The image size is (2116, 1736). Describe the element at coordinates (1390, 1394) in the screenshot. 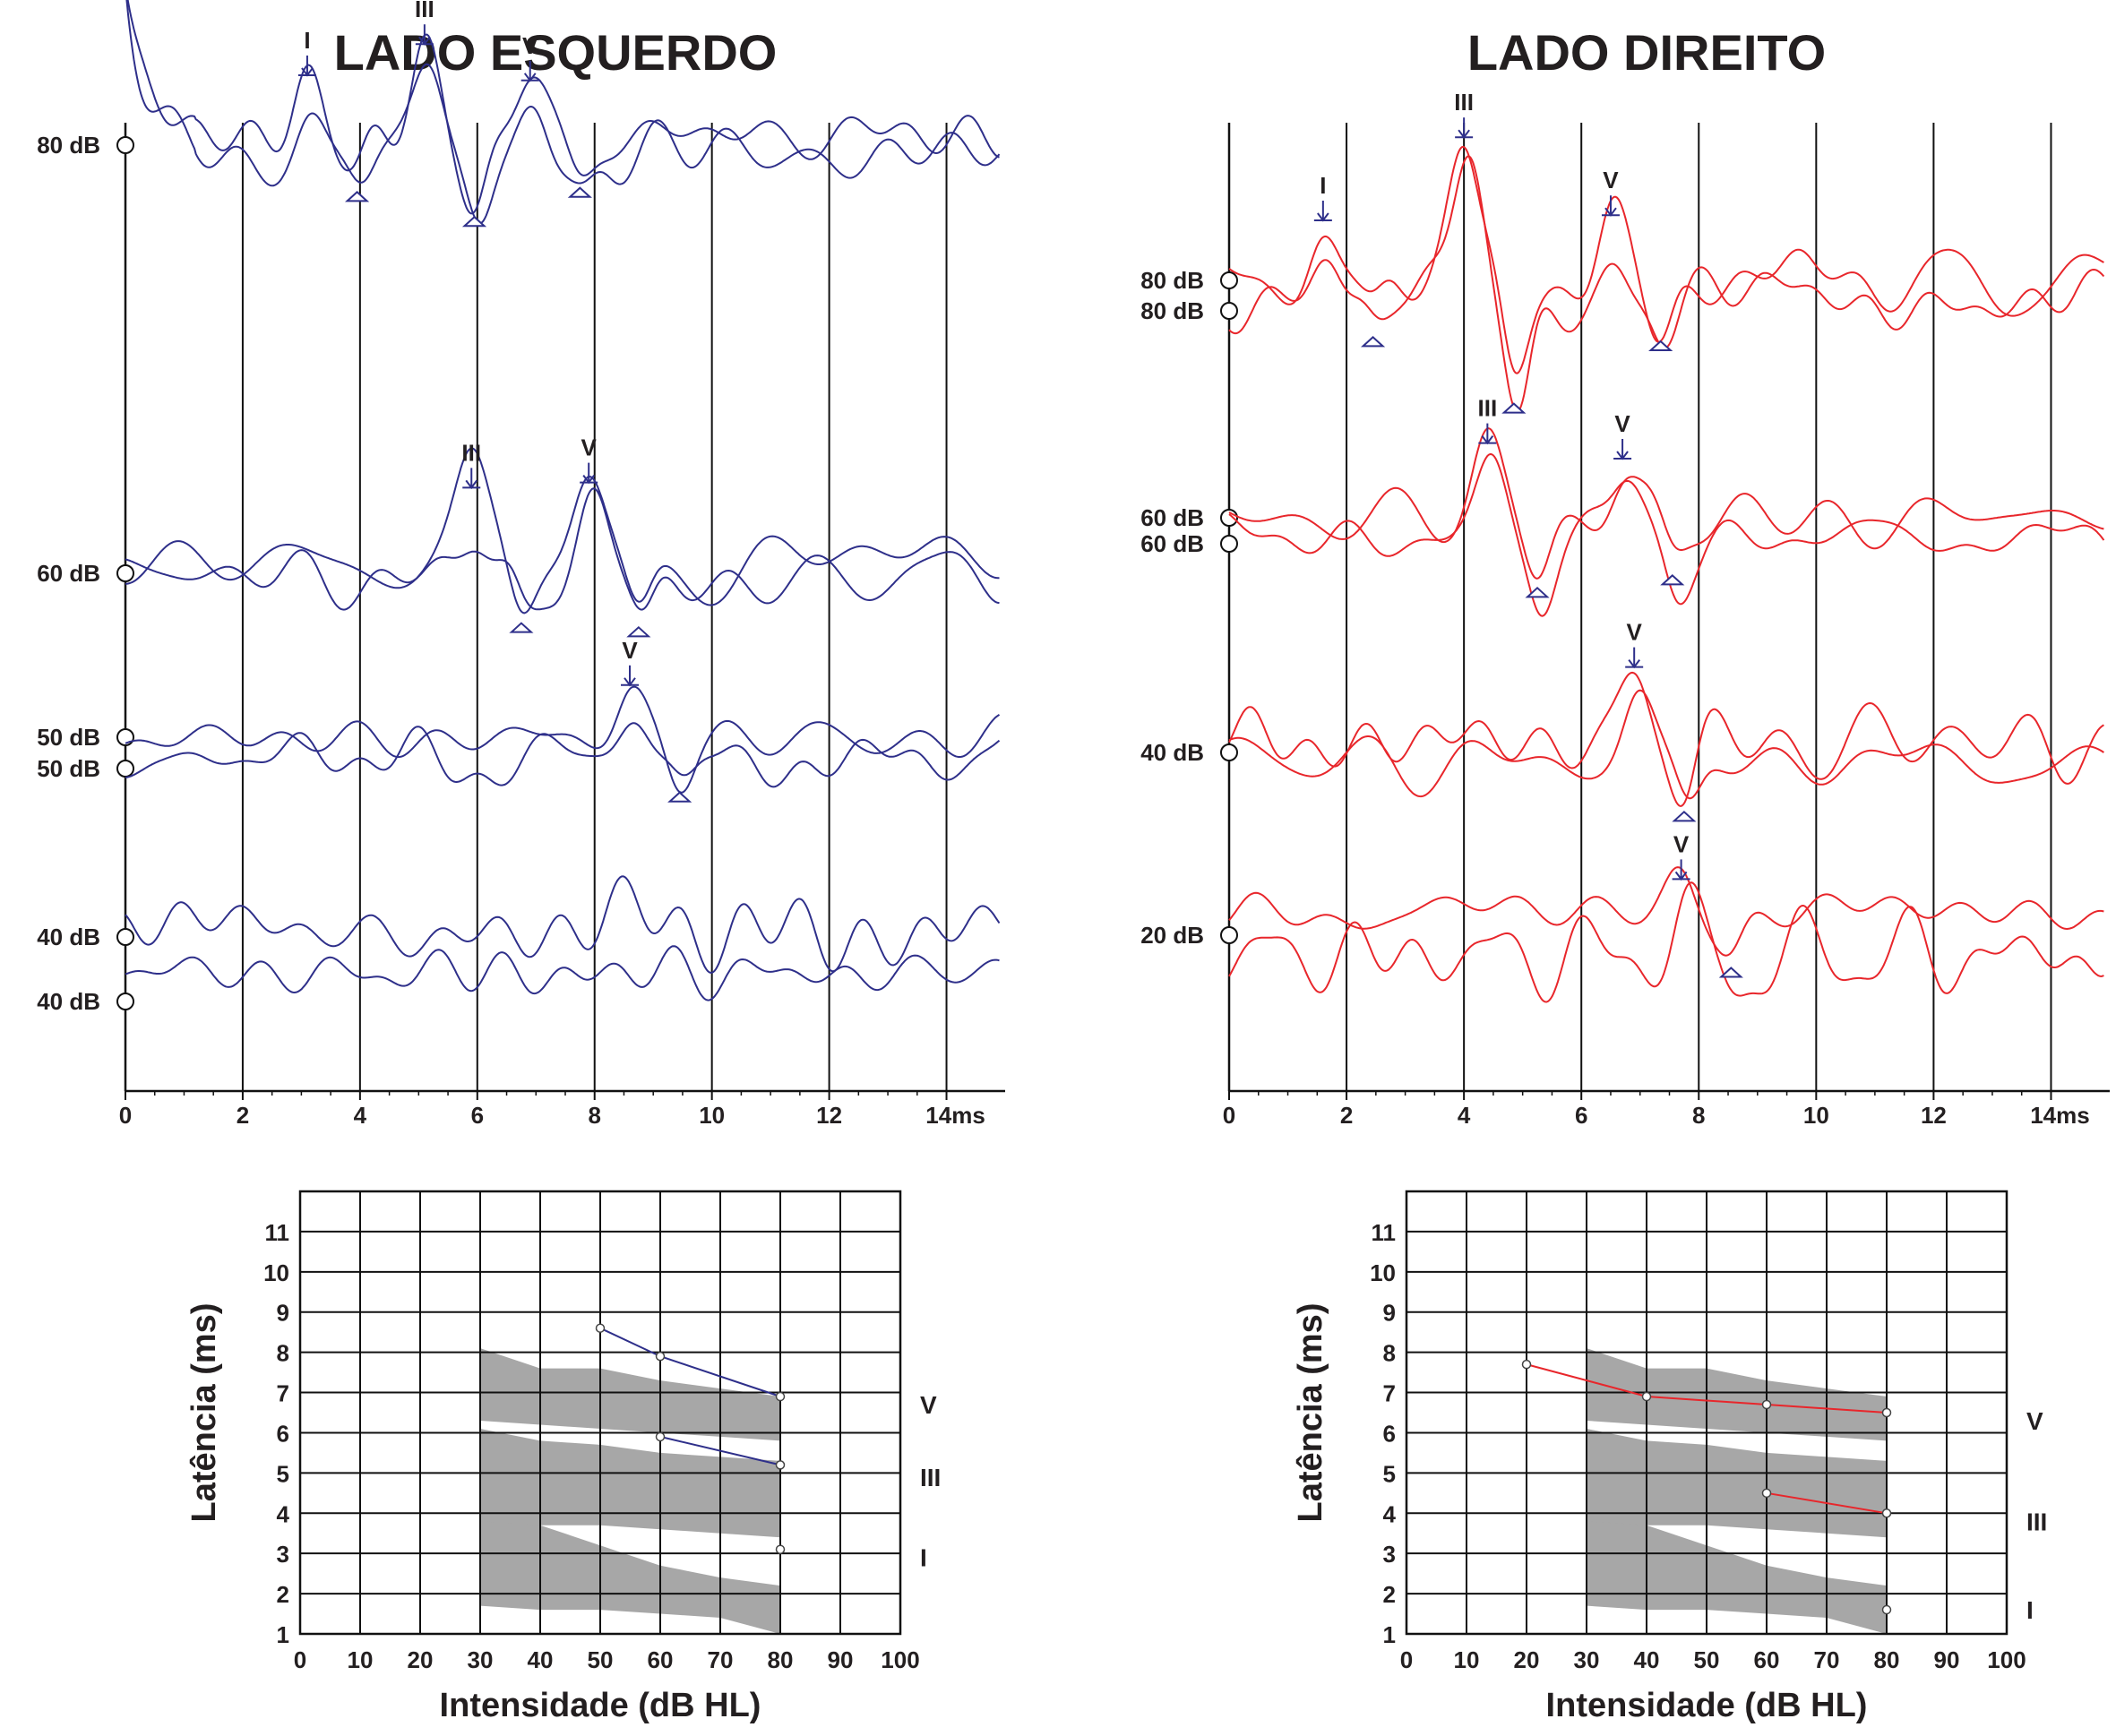

I see `y-tick-label: 7` at that location.